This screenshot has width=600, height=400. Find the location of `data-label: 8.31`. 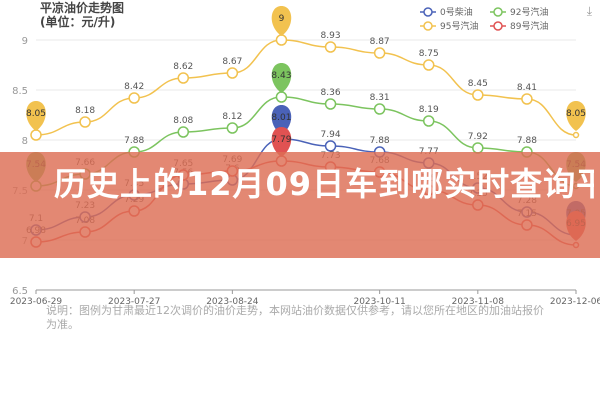

data-label: 8.31 is located at coordinates (380, 98).